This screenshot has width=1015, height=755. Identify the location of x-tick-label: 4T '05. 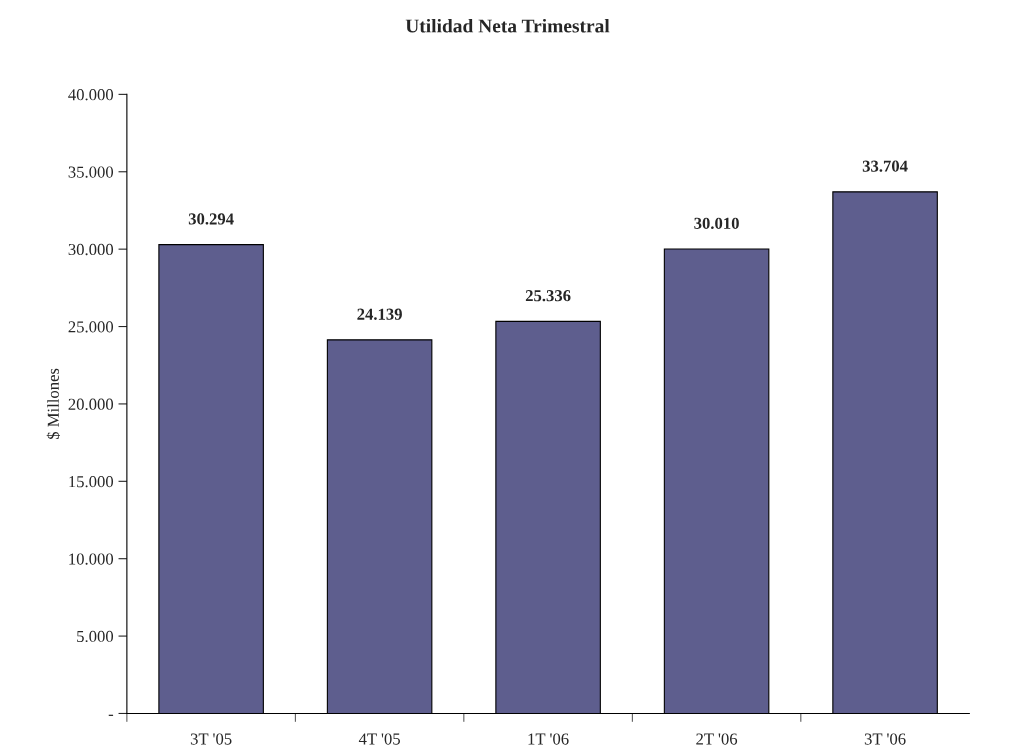
(379, 739).